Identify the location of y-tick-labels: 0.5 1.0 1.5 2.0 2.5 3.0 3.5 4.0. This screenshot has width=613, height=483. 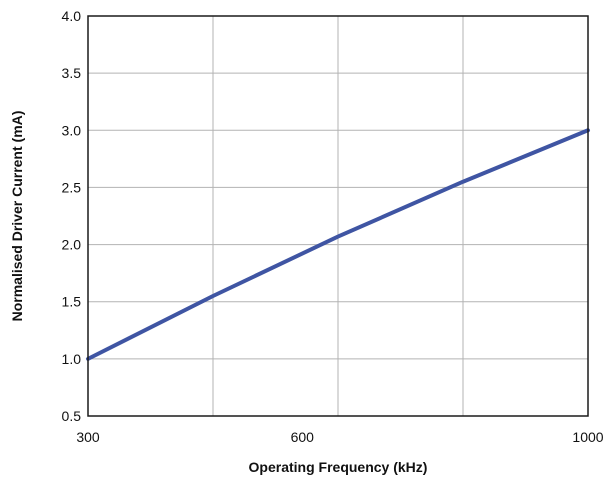
(72, 216).